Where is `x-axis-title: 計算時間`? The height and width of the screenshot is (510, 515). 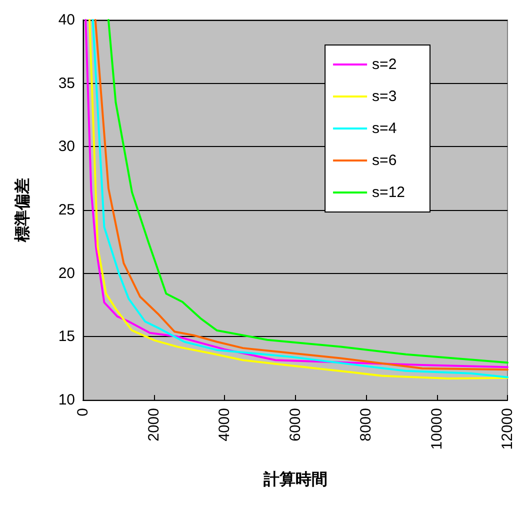
x-axis-title: 計算時間 is located at coordinates (295, 479).